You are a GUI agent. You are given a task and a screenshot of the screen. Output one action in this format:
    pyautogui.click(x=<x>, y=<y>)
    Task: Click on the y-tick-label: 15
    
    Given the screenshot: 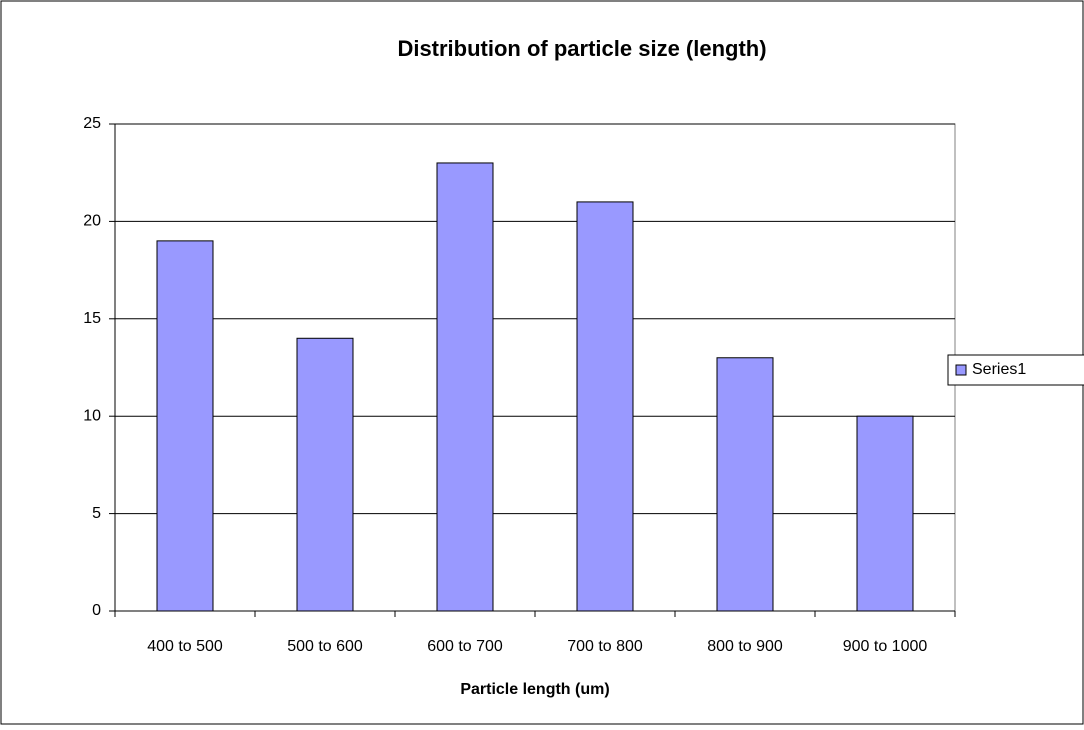 What is the action you would take?
    pyautogui.click(x=92, y=318)
    